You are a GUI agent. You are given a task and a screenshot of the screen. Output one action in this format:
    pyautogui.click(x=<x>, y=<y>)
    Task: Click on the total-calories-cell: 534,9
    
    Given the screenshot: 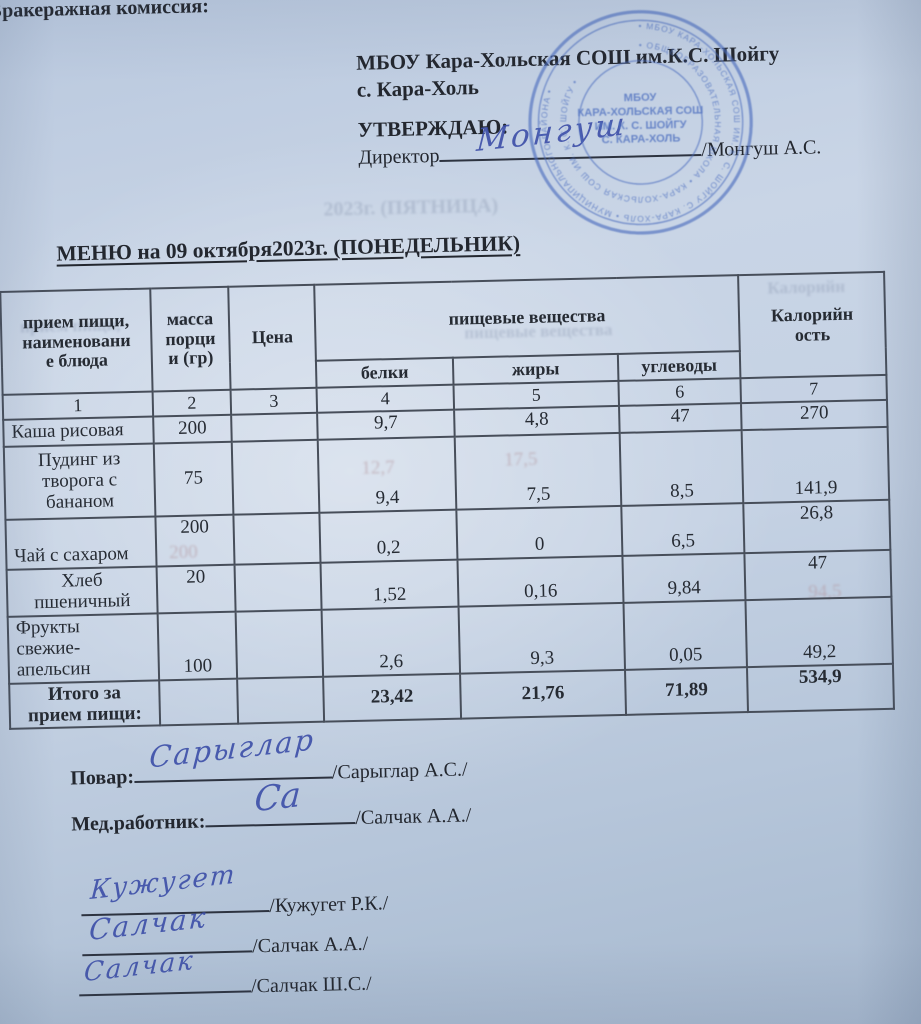 What is the action you would take?
    pyautogui.click(x=821, y=688)
    